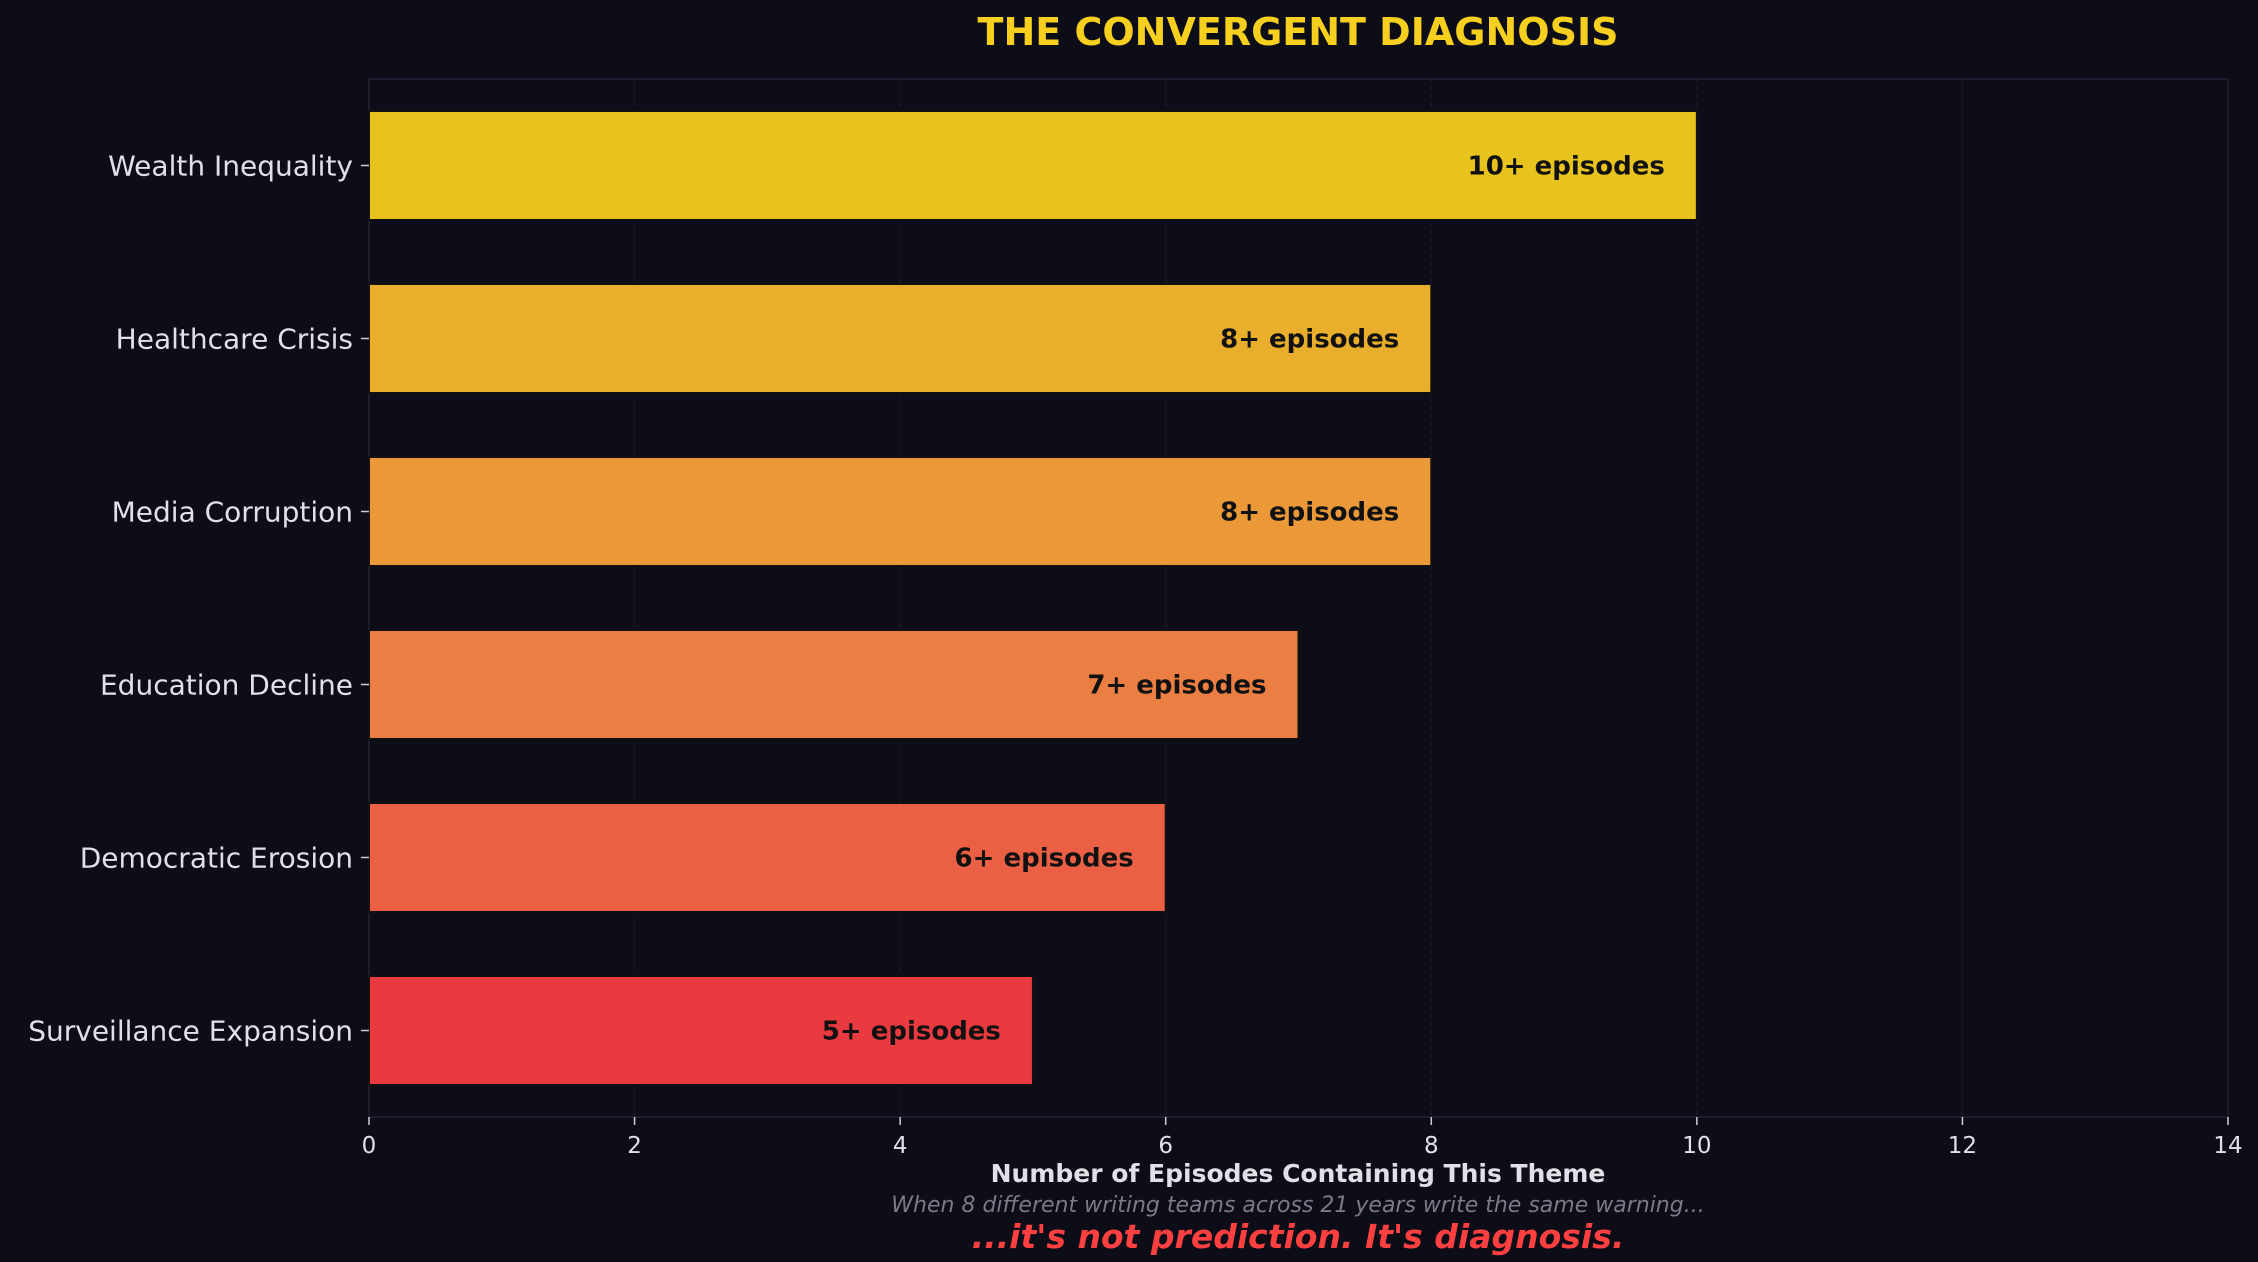 The width and height of the screenshot is (2258, 1262). I want to click on y-tick-label: Wealth Inequality, so click(230, 166).